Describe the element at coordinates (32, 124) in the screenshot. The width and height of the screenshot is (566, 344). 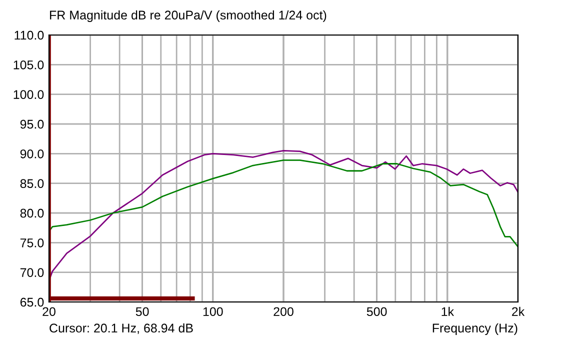
I see `y-tick-label: 95.0` at that location.